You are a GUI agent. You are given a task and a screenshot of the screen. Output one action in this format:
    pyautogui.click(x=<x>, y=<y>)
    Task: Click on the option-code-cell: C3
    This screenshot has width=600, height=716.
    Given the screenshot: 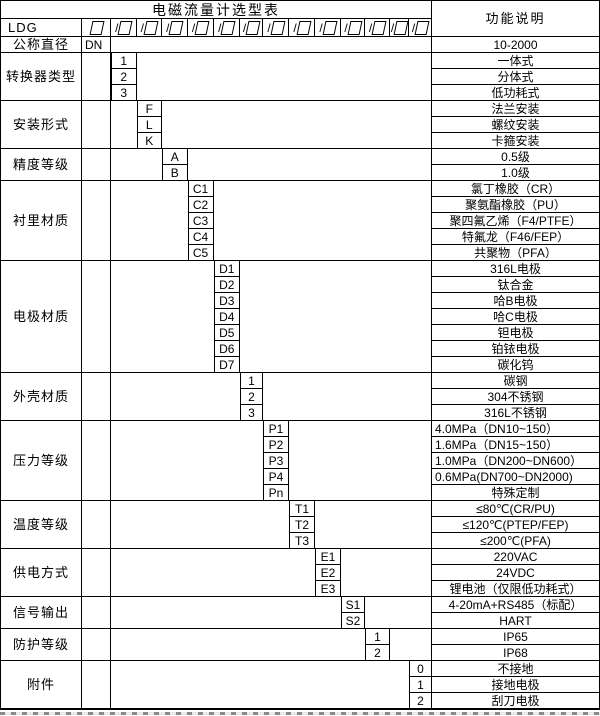 What is the action you would take?
    pyautogui.click(x=200, y=221)
    